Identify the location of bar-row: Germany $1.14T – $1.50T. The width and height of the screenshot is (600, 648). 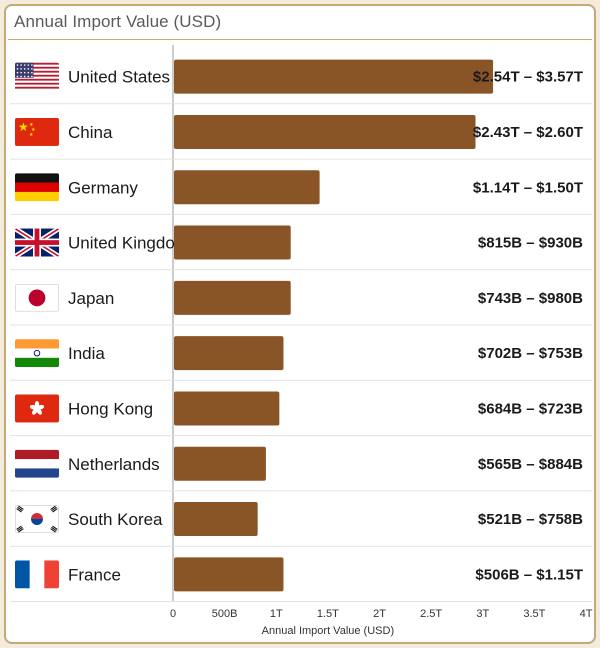
(301, 192).